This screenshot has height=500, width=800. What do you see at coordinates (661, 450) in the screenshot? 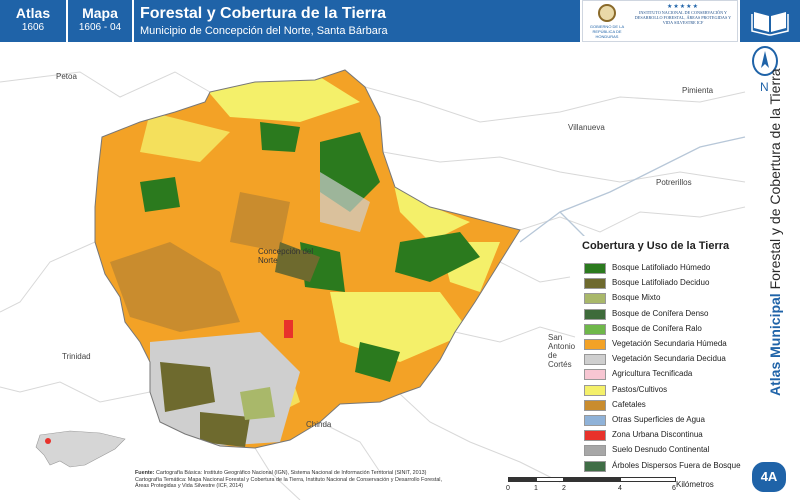
I see `legend-label: Suelo Desnudo Continental` at bounding box center [661, 450].